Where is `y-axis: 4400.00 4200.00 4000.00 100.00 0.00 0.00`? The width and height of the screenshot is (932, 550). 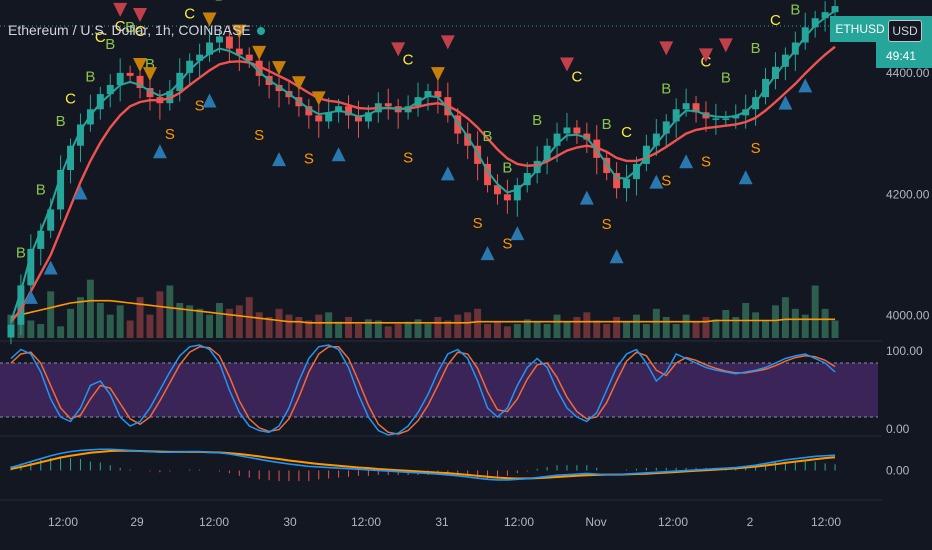 y-axis: 4400.00 4200.00 4000.00 100.00 0.00 0.00 is located at coordinates (908, 272).